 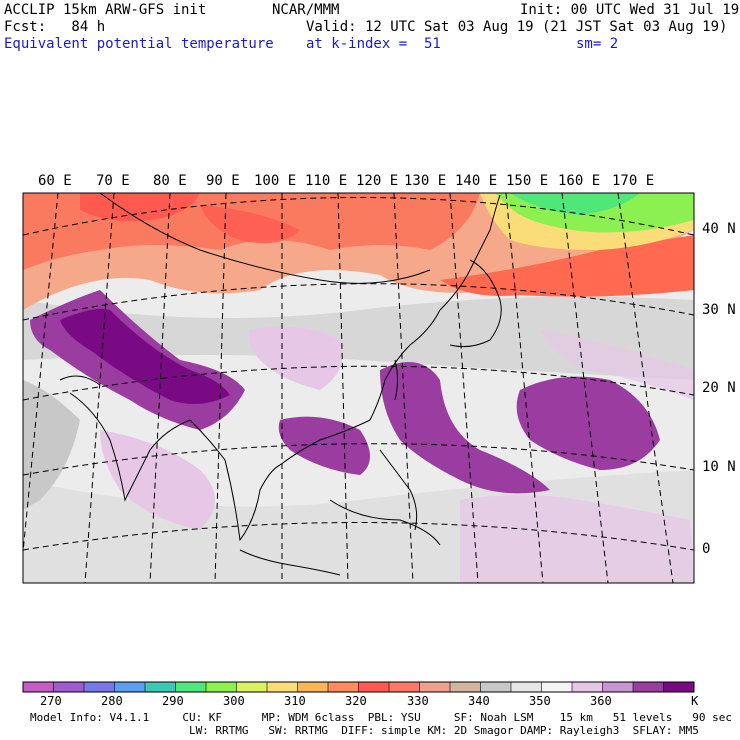 What do you see at coordinates (476, 181) in the screenshot?
I see `lon-label-140e: 140 E` at bounding box center [476, 181].